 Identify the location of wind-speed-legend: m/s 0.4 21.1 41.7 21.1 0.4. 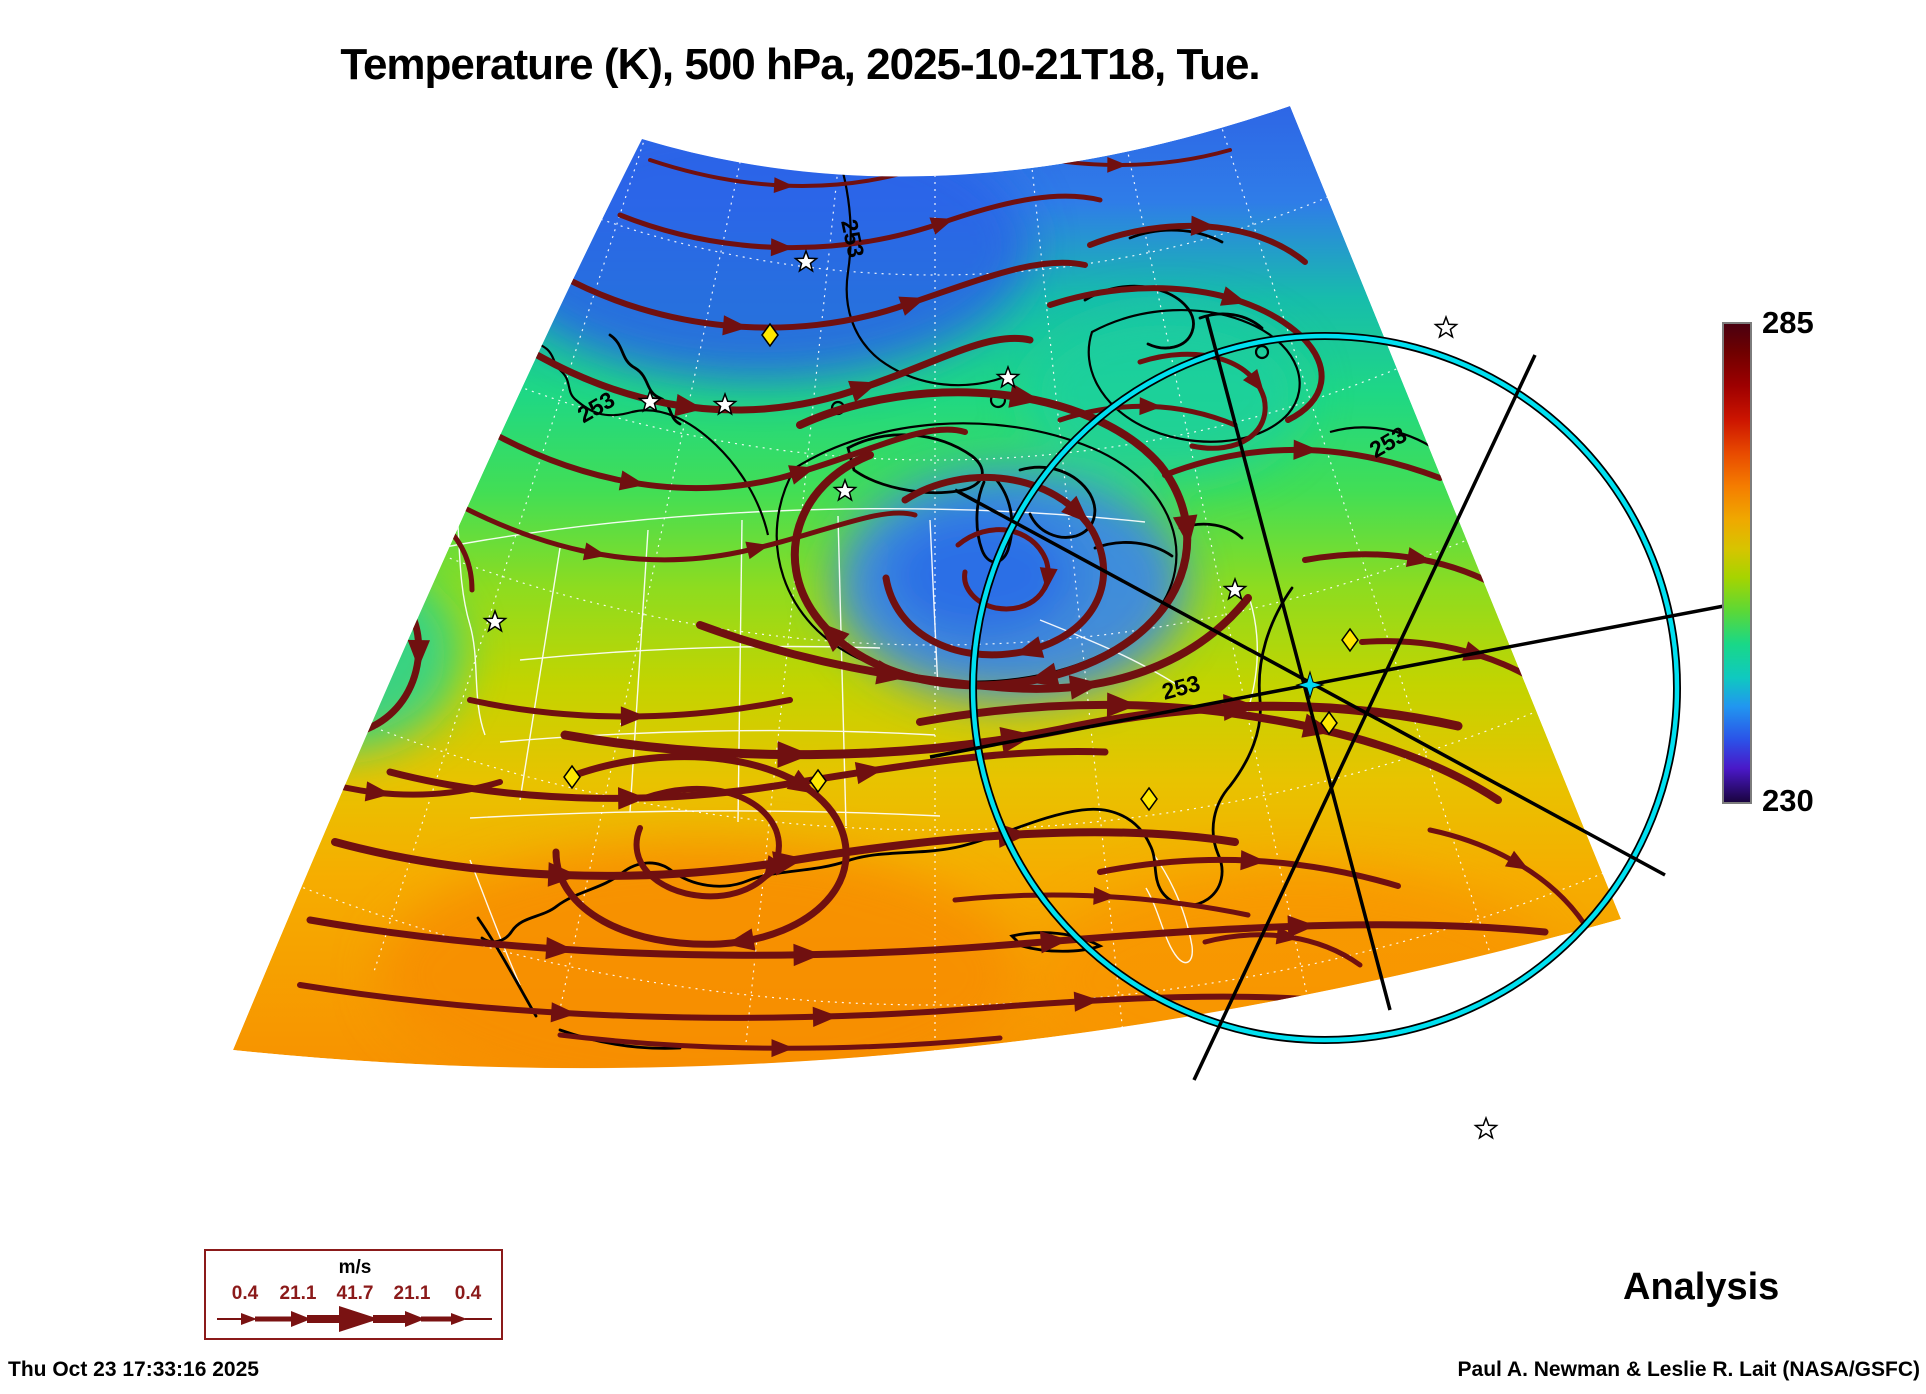
(353, 1294).